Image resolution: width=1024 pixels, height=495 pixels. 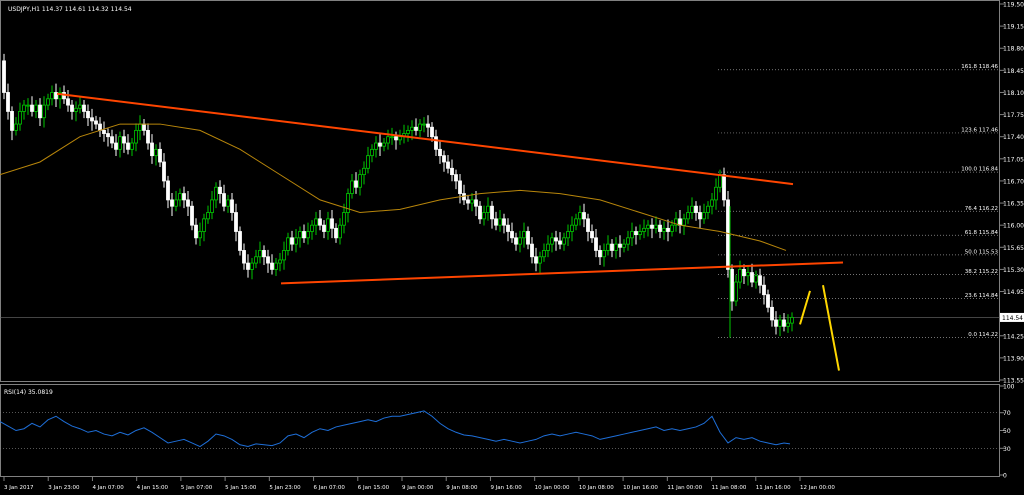 I want to click on trendline, so click(x=425, y=139).